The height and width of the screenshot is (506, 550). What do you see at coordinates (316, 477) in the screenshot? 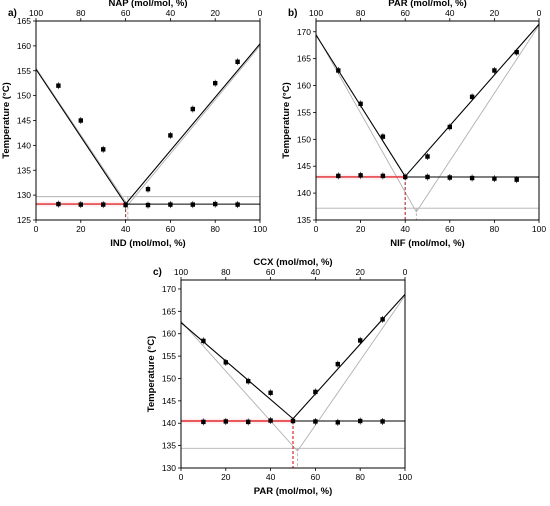
I see `x-tick-label: 60` at bounding box center [316, 477].